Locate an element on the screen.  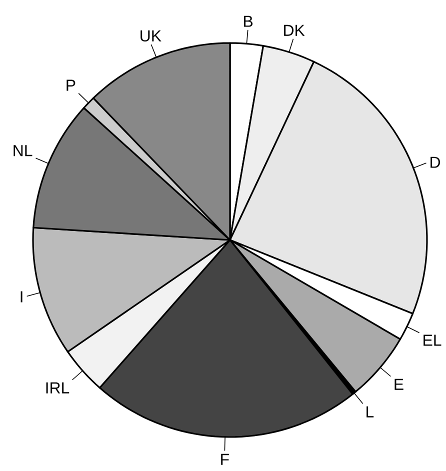
slice-label: L is located at coordinates (370, 412).